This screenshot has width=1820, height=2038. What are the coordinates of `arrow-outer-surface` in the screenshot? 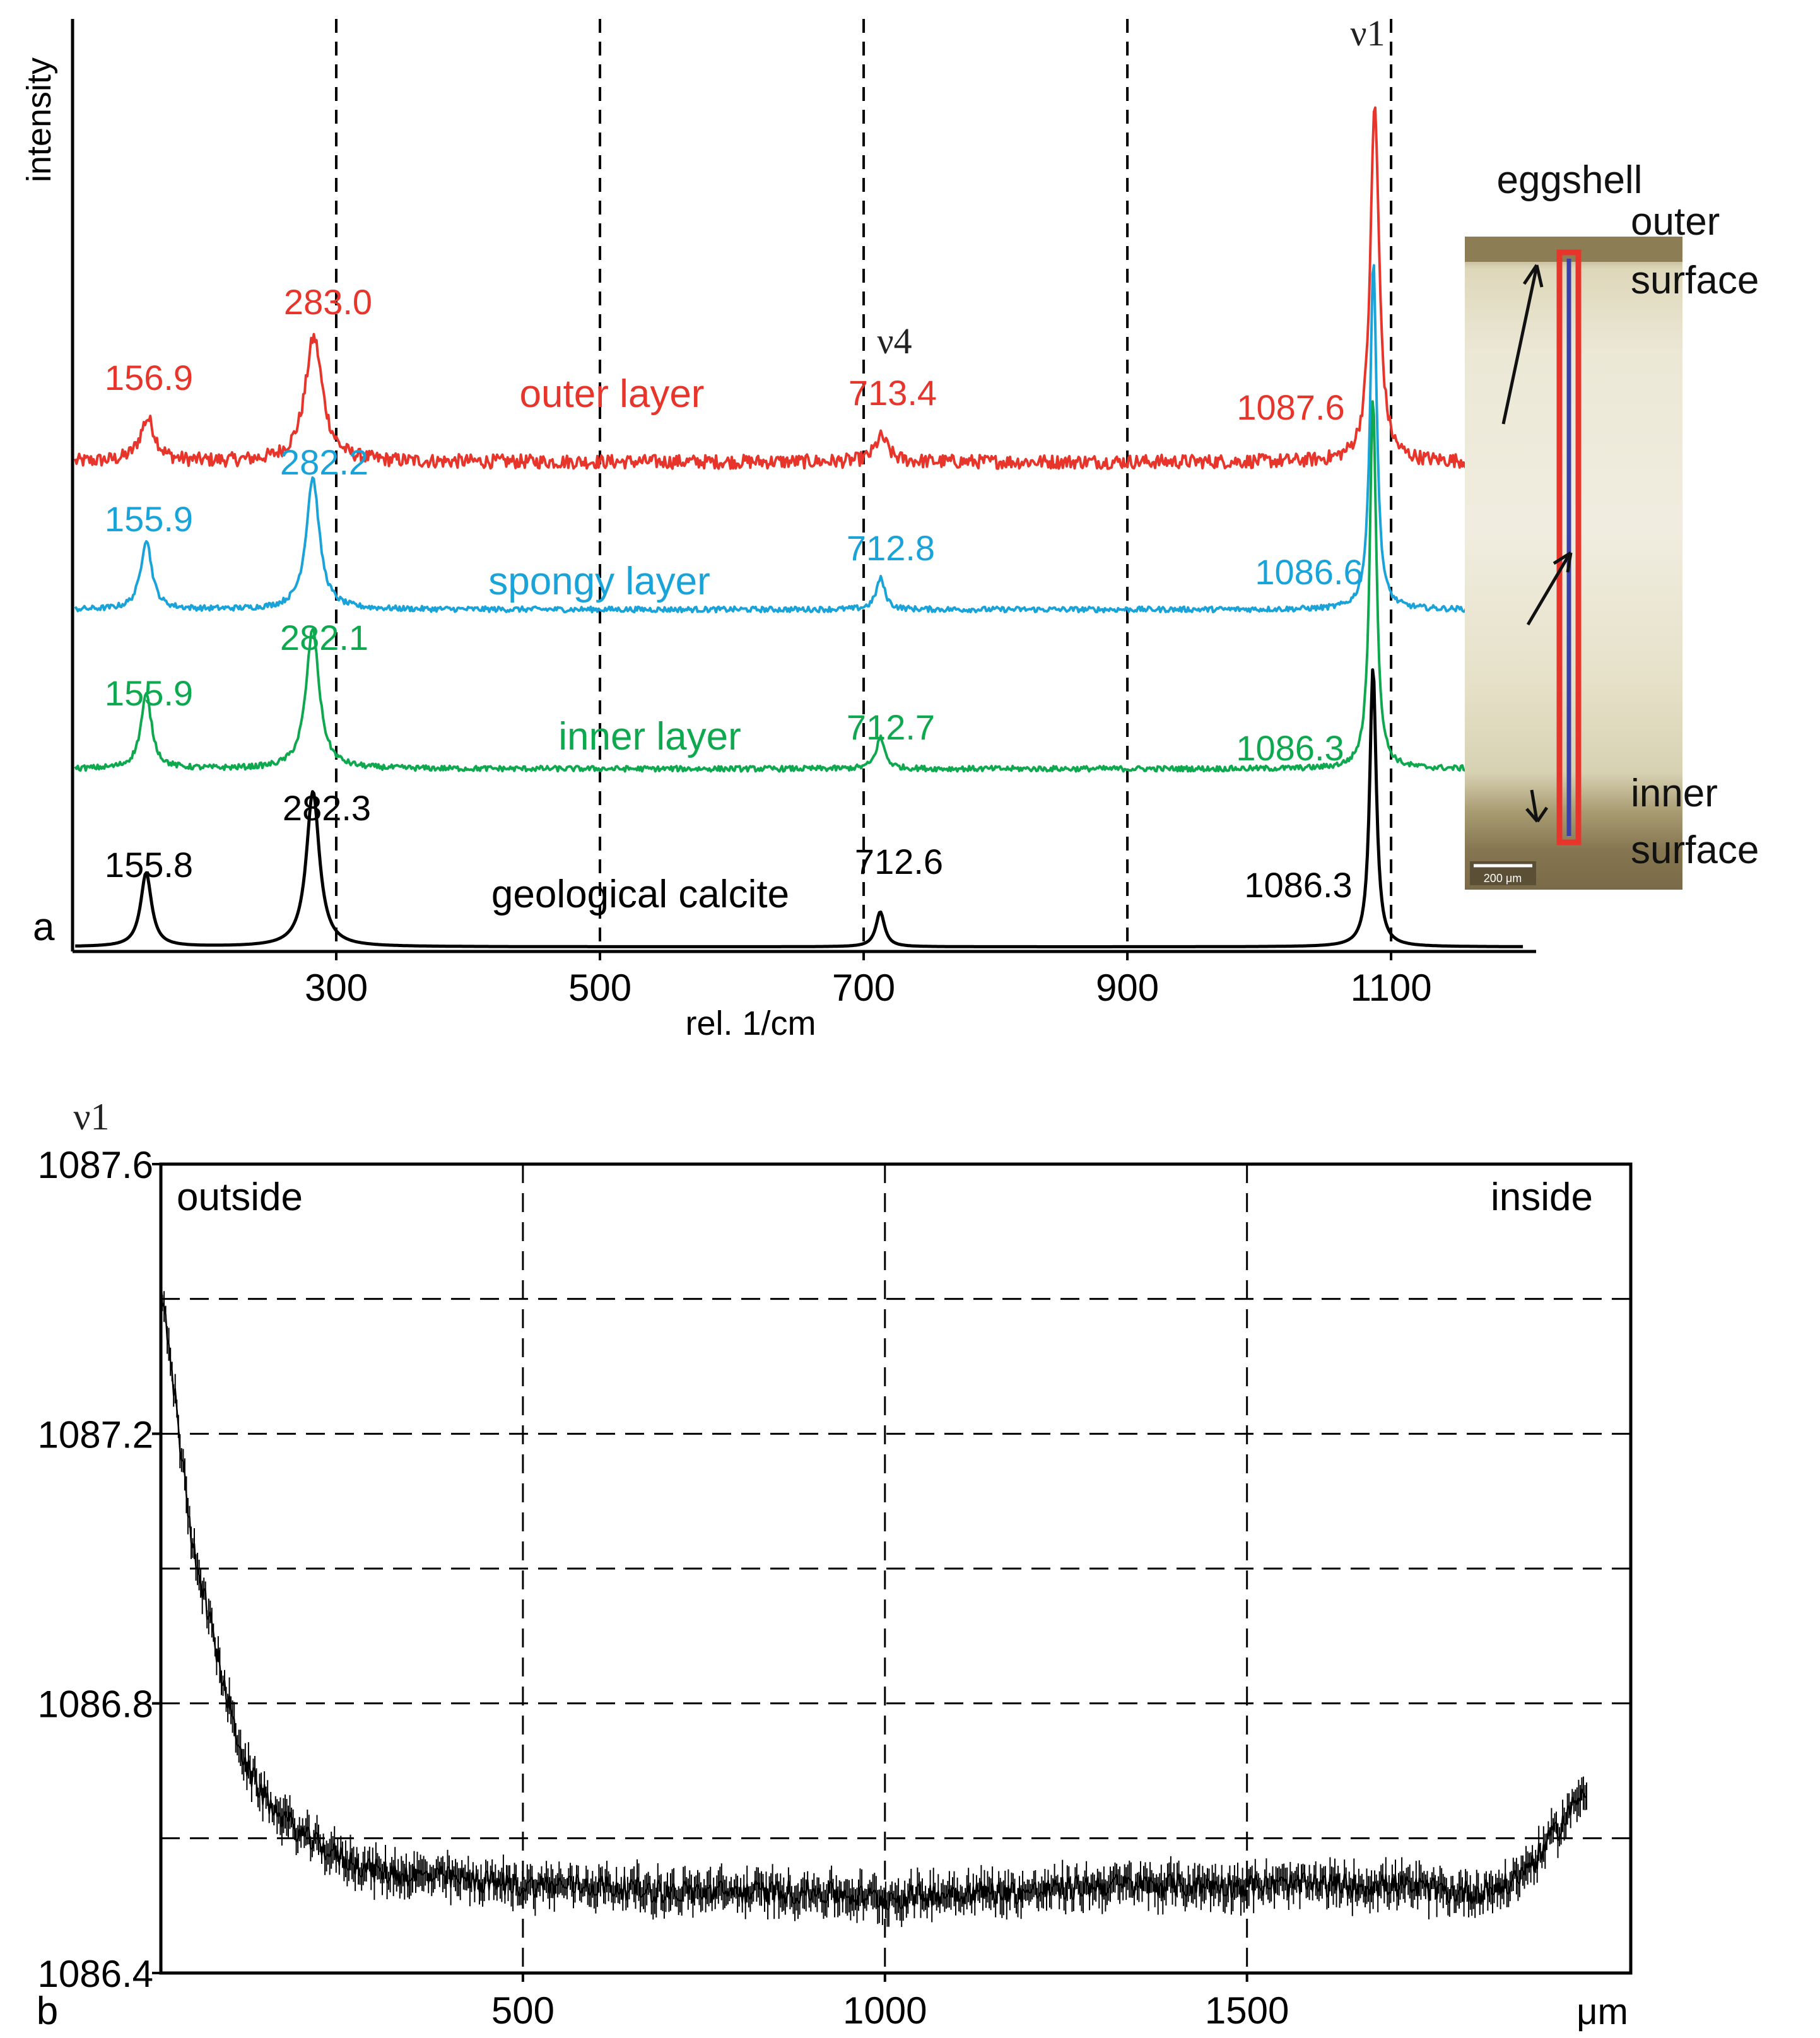 It's located at (1520, 345).